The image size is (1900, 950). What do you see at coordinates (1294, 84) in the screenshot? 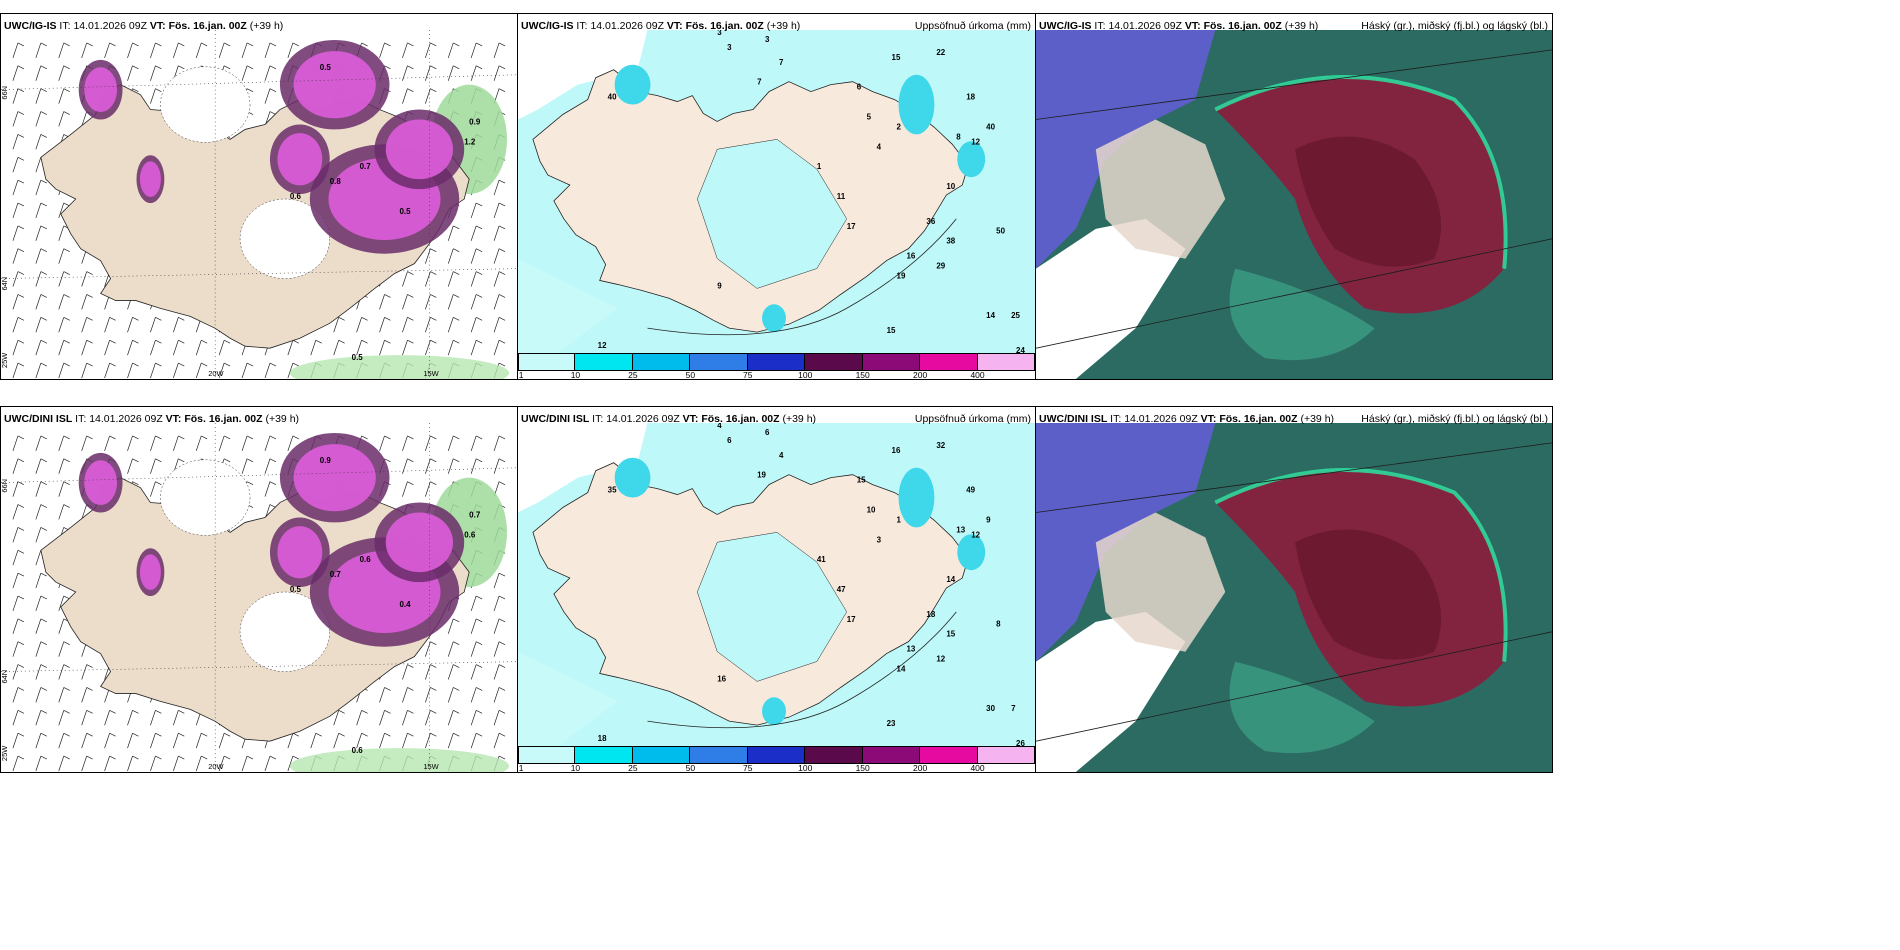
I see `graticule-line` at bounding box center [1294, 84].